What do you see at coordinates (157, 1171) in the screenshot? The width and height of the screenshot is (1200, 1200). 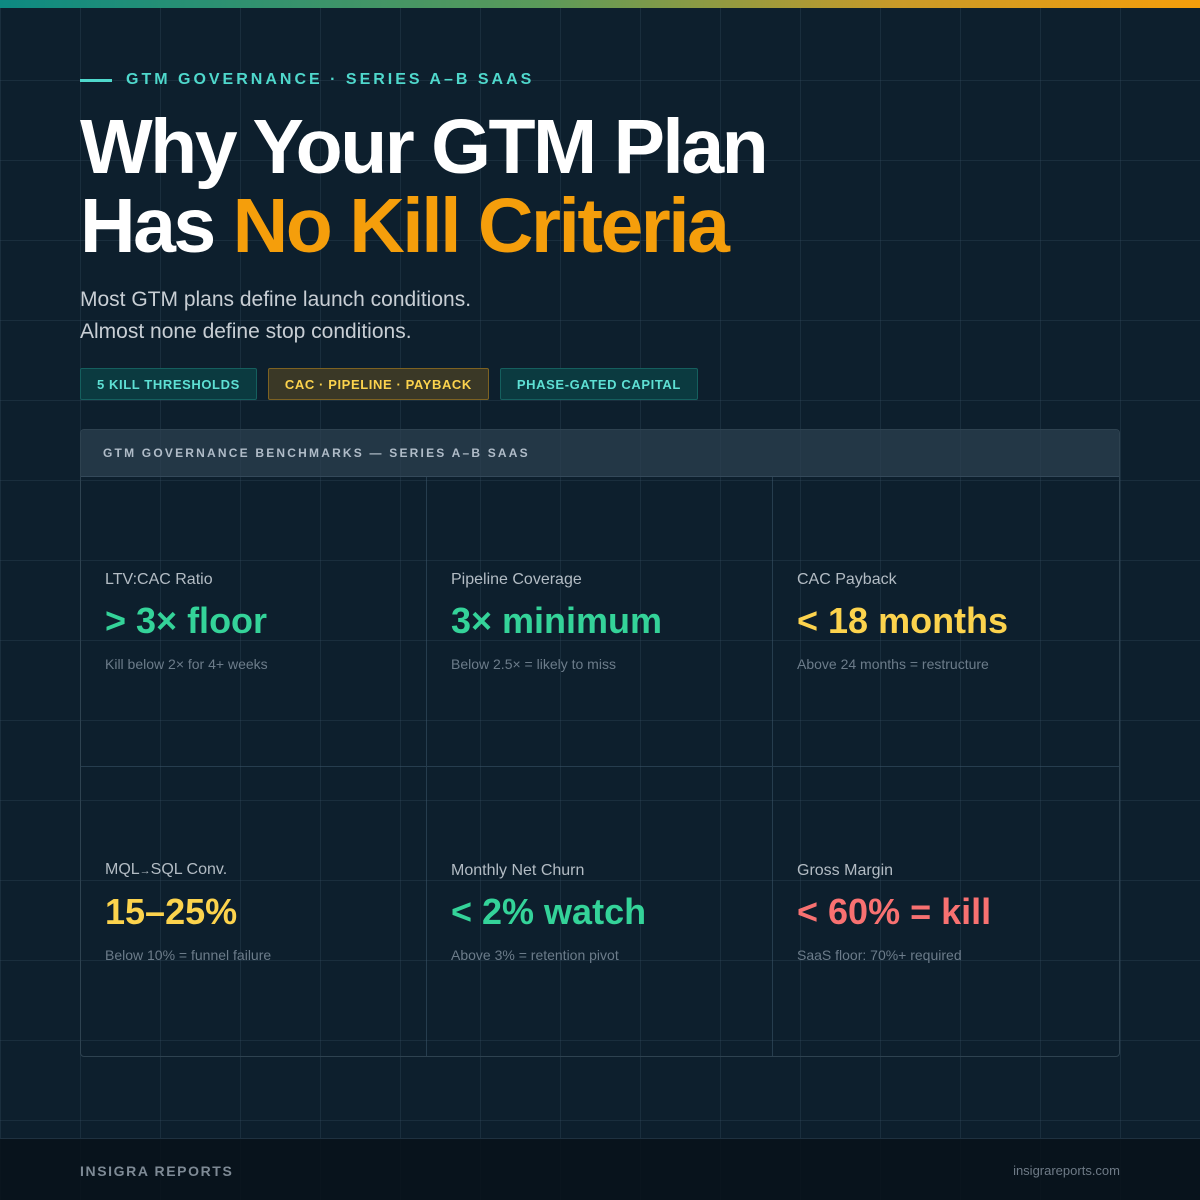 I see `footer-brand: INSIGRA REPORTS` at bounding box center [157, 1171].